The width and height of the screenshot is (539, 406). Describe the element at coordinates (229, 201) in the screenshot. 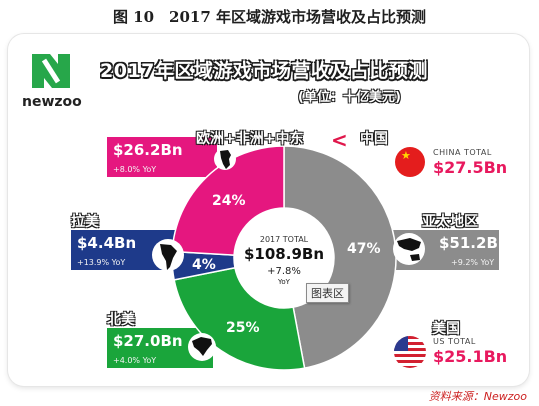

I see `emea-percent: 24%` at that location.